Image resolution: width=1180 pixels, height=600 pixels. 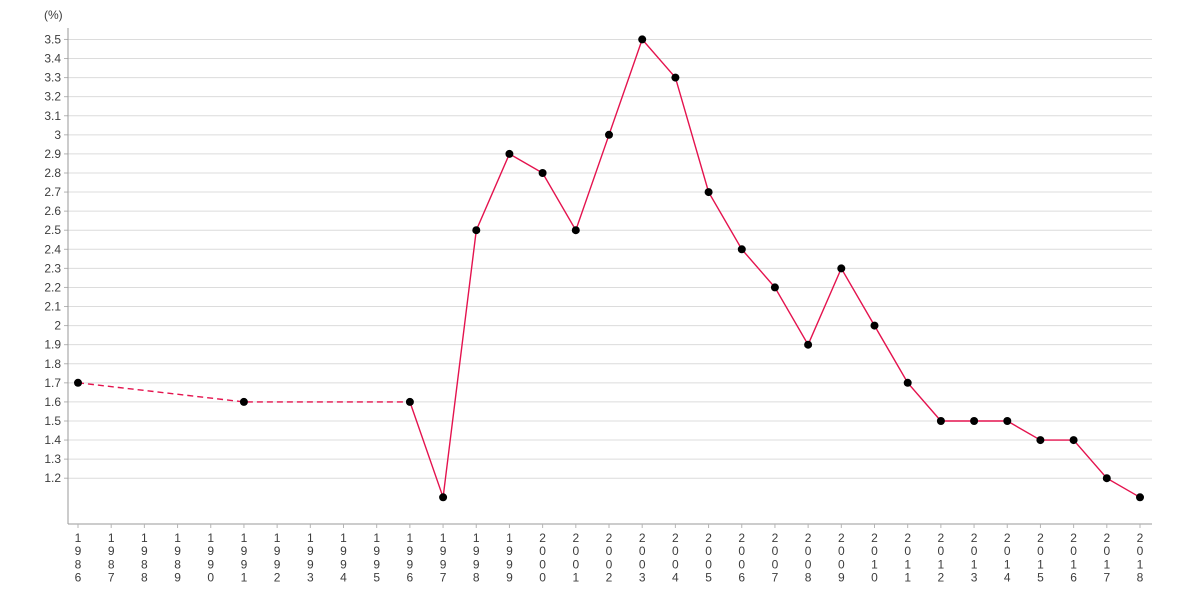 I want to click on y-tick-label: 2.5, so click(x=52, y=230).